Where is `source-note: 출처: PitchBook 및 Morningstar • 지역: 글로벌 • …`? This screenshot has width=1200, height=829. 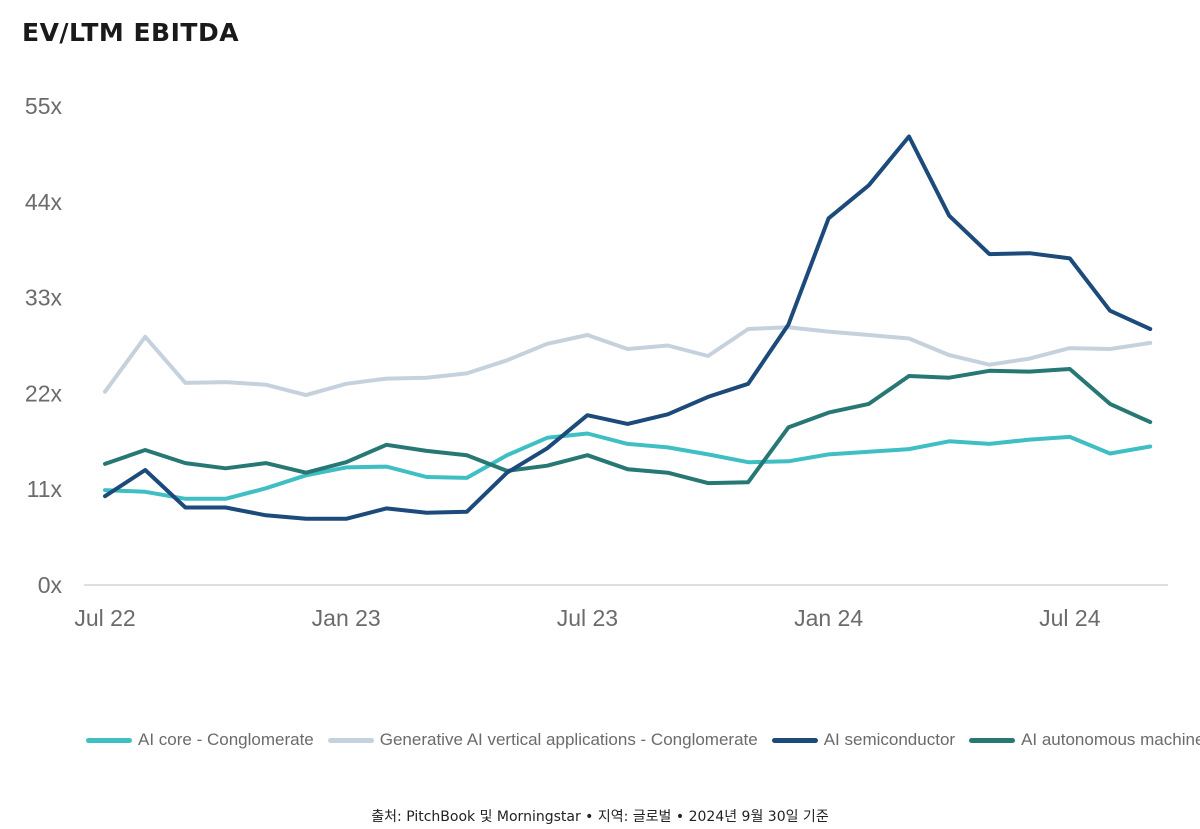 source-note: 출처: PitchBook 및 Morningstar • 지역: 글로벌 • … is located at coordinates (600, 817).